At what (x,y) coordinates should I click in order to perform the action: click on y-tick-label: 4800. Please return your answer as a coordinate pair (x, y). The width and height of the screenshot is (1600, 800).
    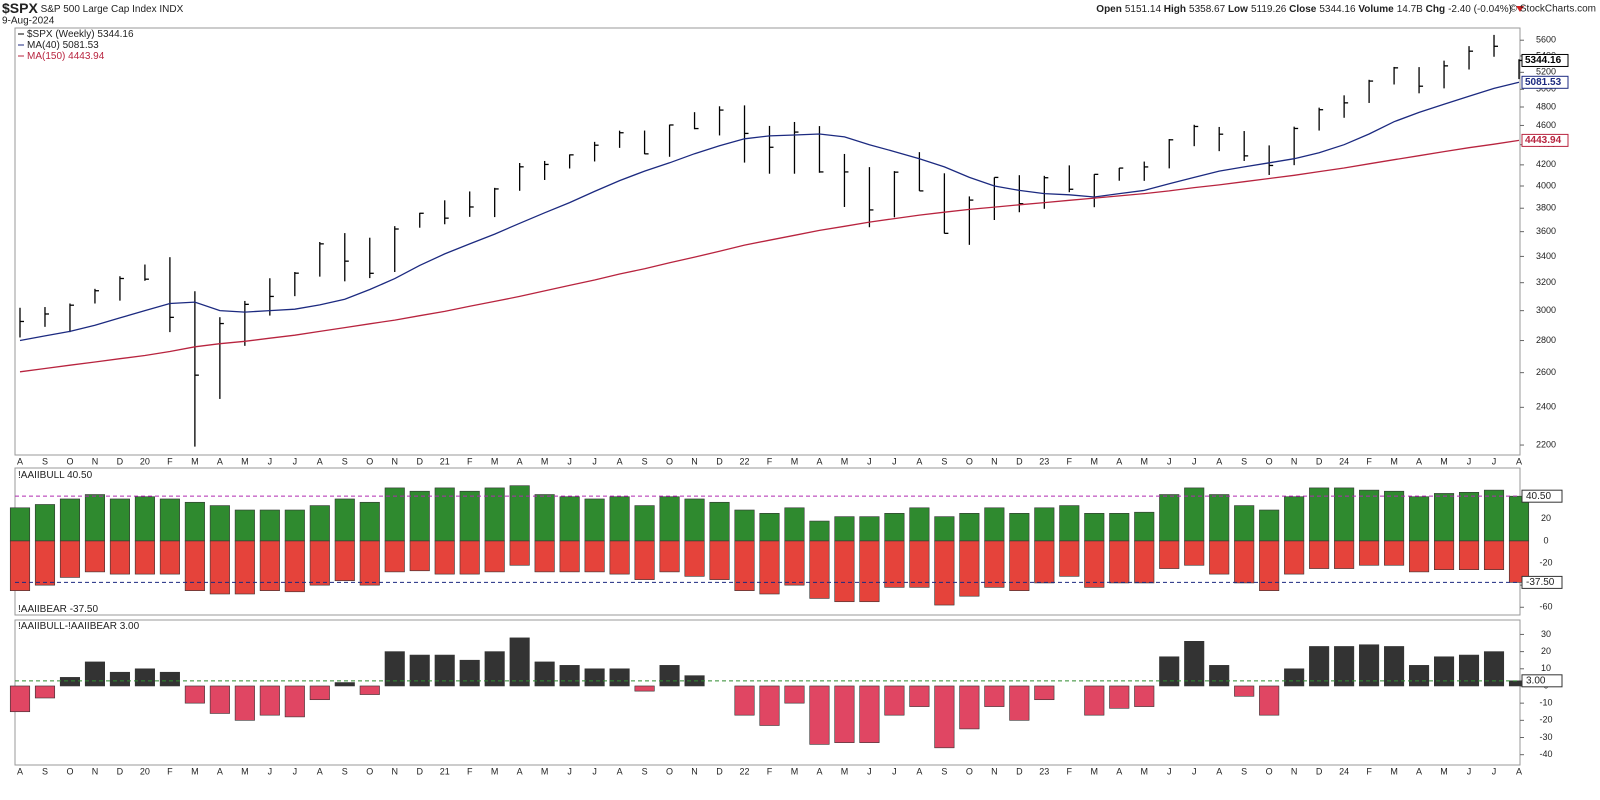
    Looking at the image, I should click on (1546, 106).